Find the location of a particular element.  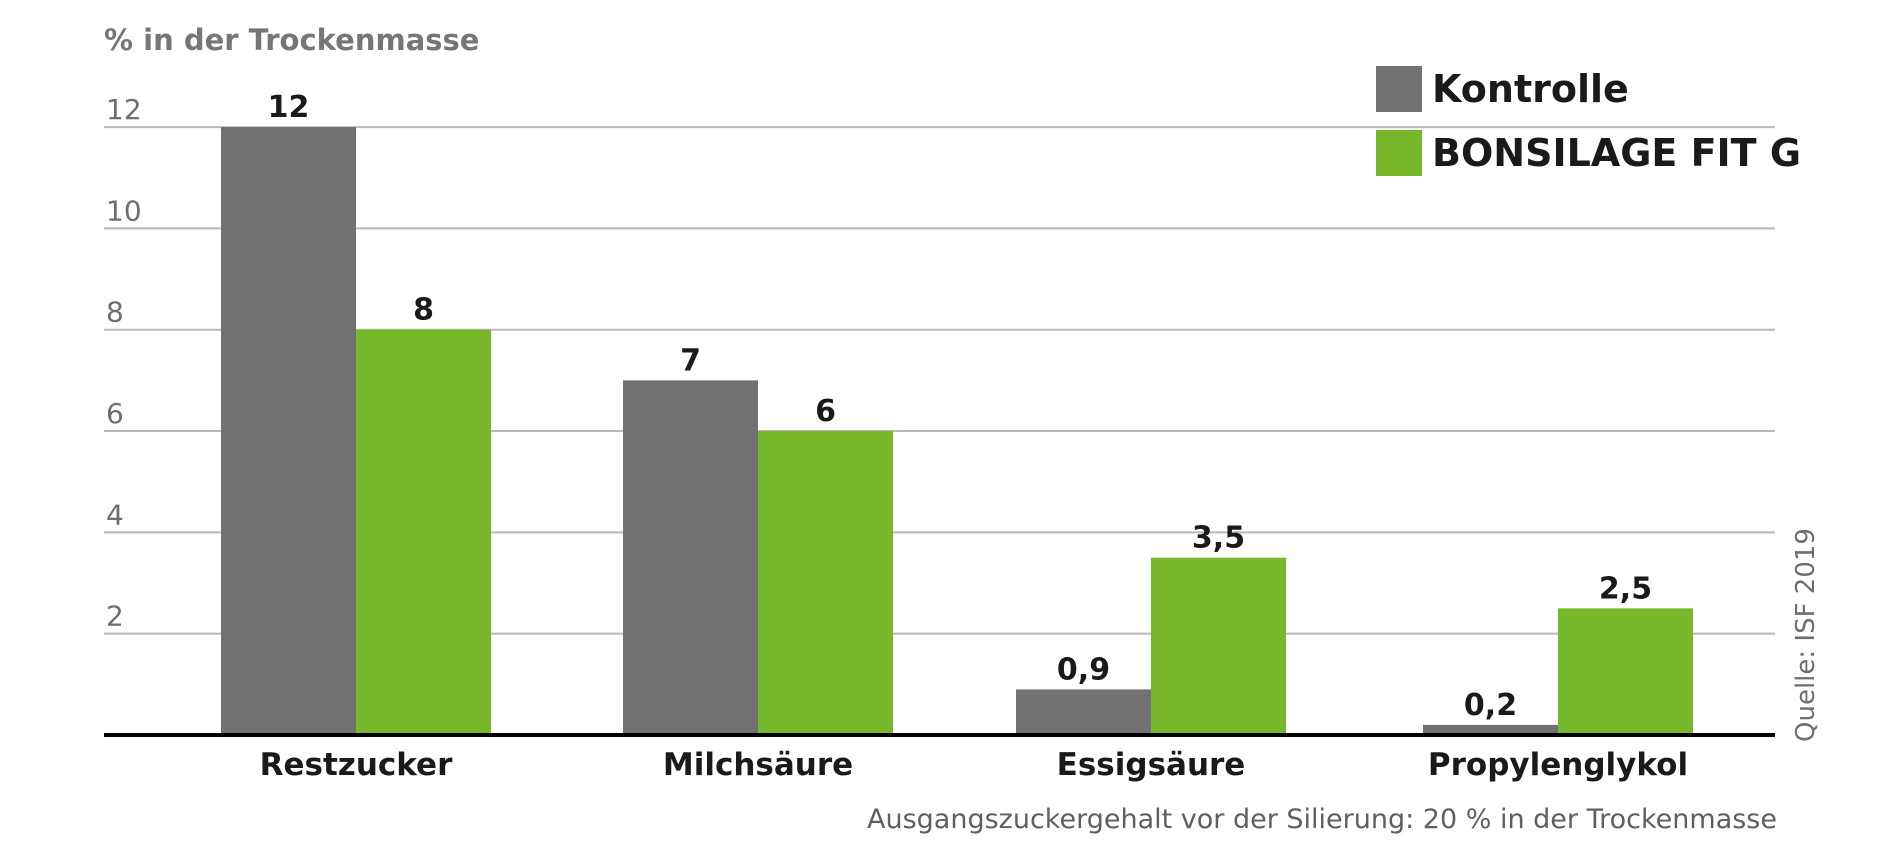

source-note: Quelle: ISF 2019 is located at coordinates (1806, 635).